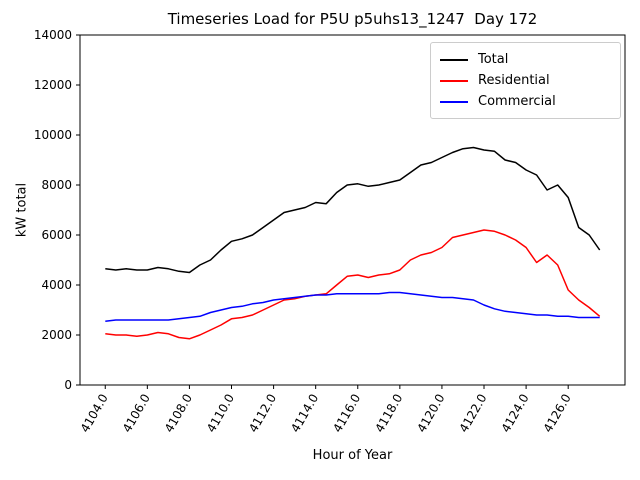 This screenshot has height=480, width=640. What do you see at coordinates (557, 413) in the screenshot?
I see `x-tick-label: 4126.0` at bounding box center [557, 413].